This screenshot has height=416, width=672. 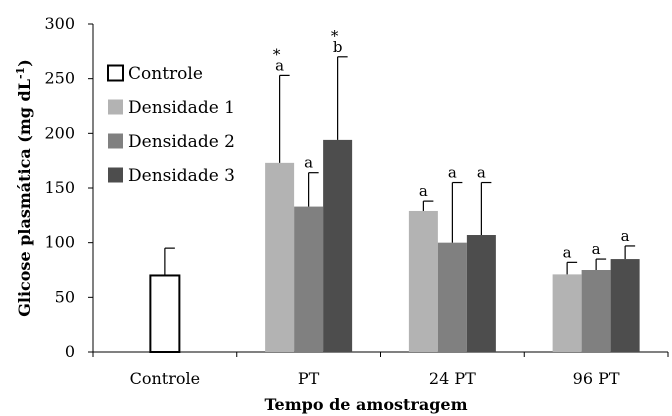 What do you see at coordinates (65, 296) in the screenshot?
I see `y-tick-label: 50` at bounding box center [65, 296].